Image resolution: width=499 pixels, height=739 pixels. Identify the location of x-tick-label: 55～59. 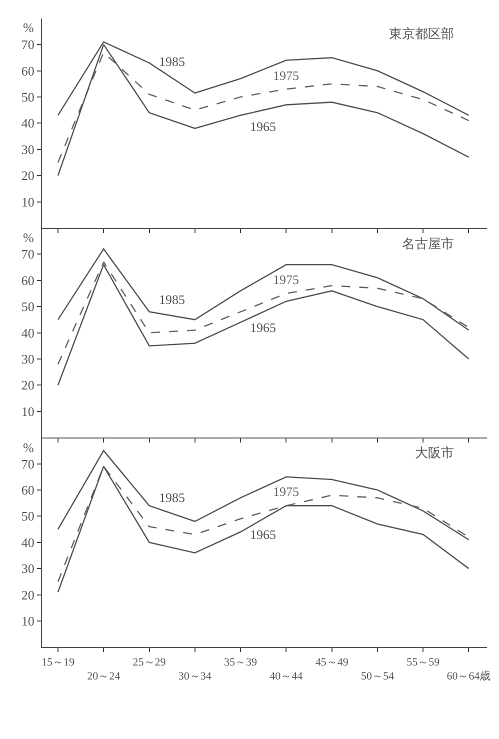
(423, 662).